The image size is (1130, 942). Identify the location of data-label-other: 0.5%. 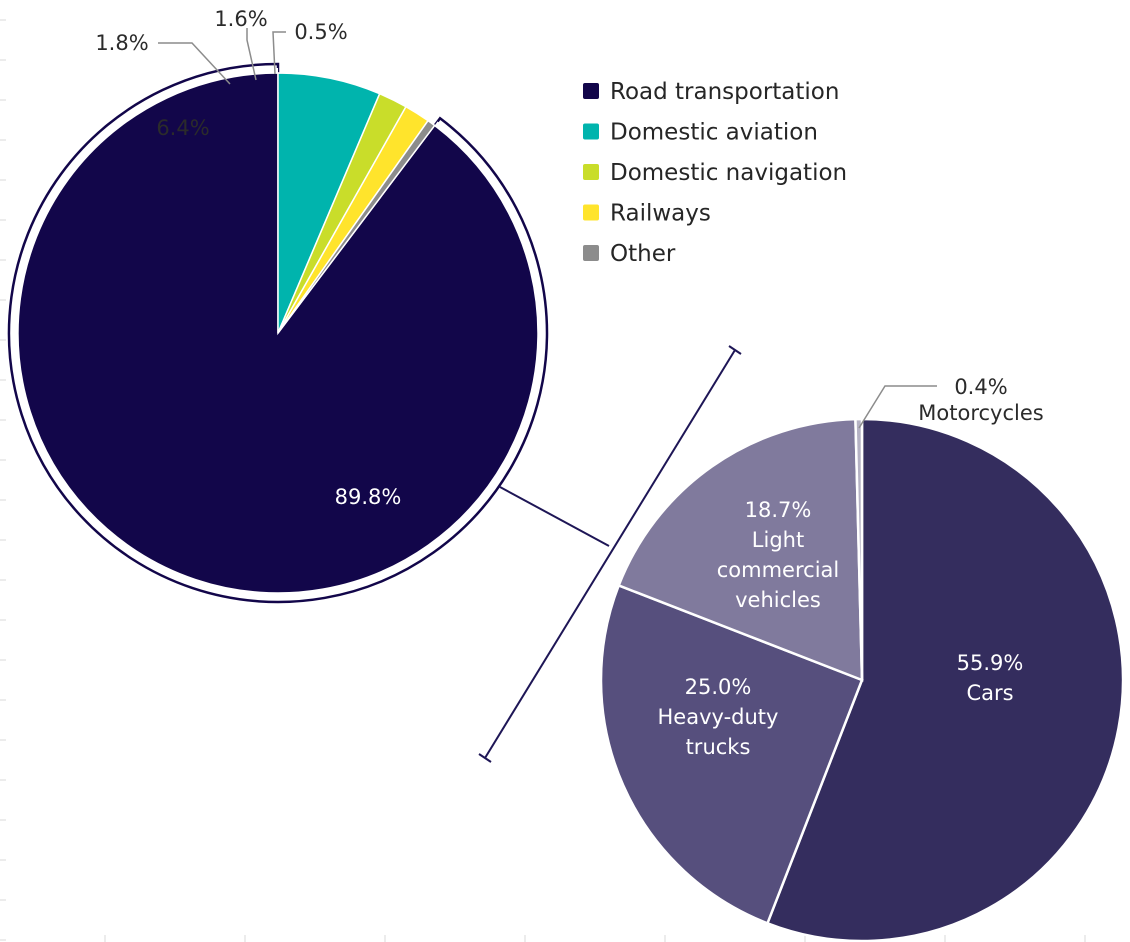
(320, 32).